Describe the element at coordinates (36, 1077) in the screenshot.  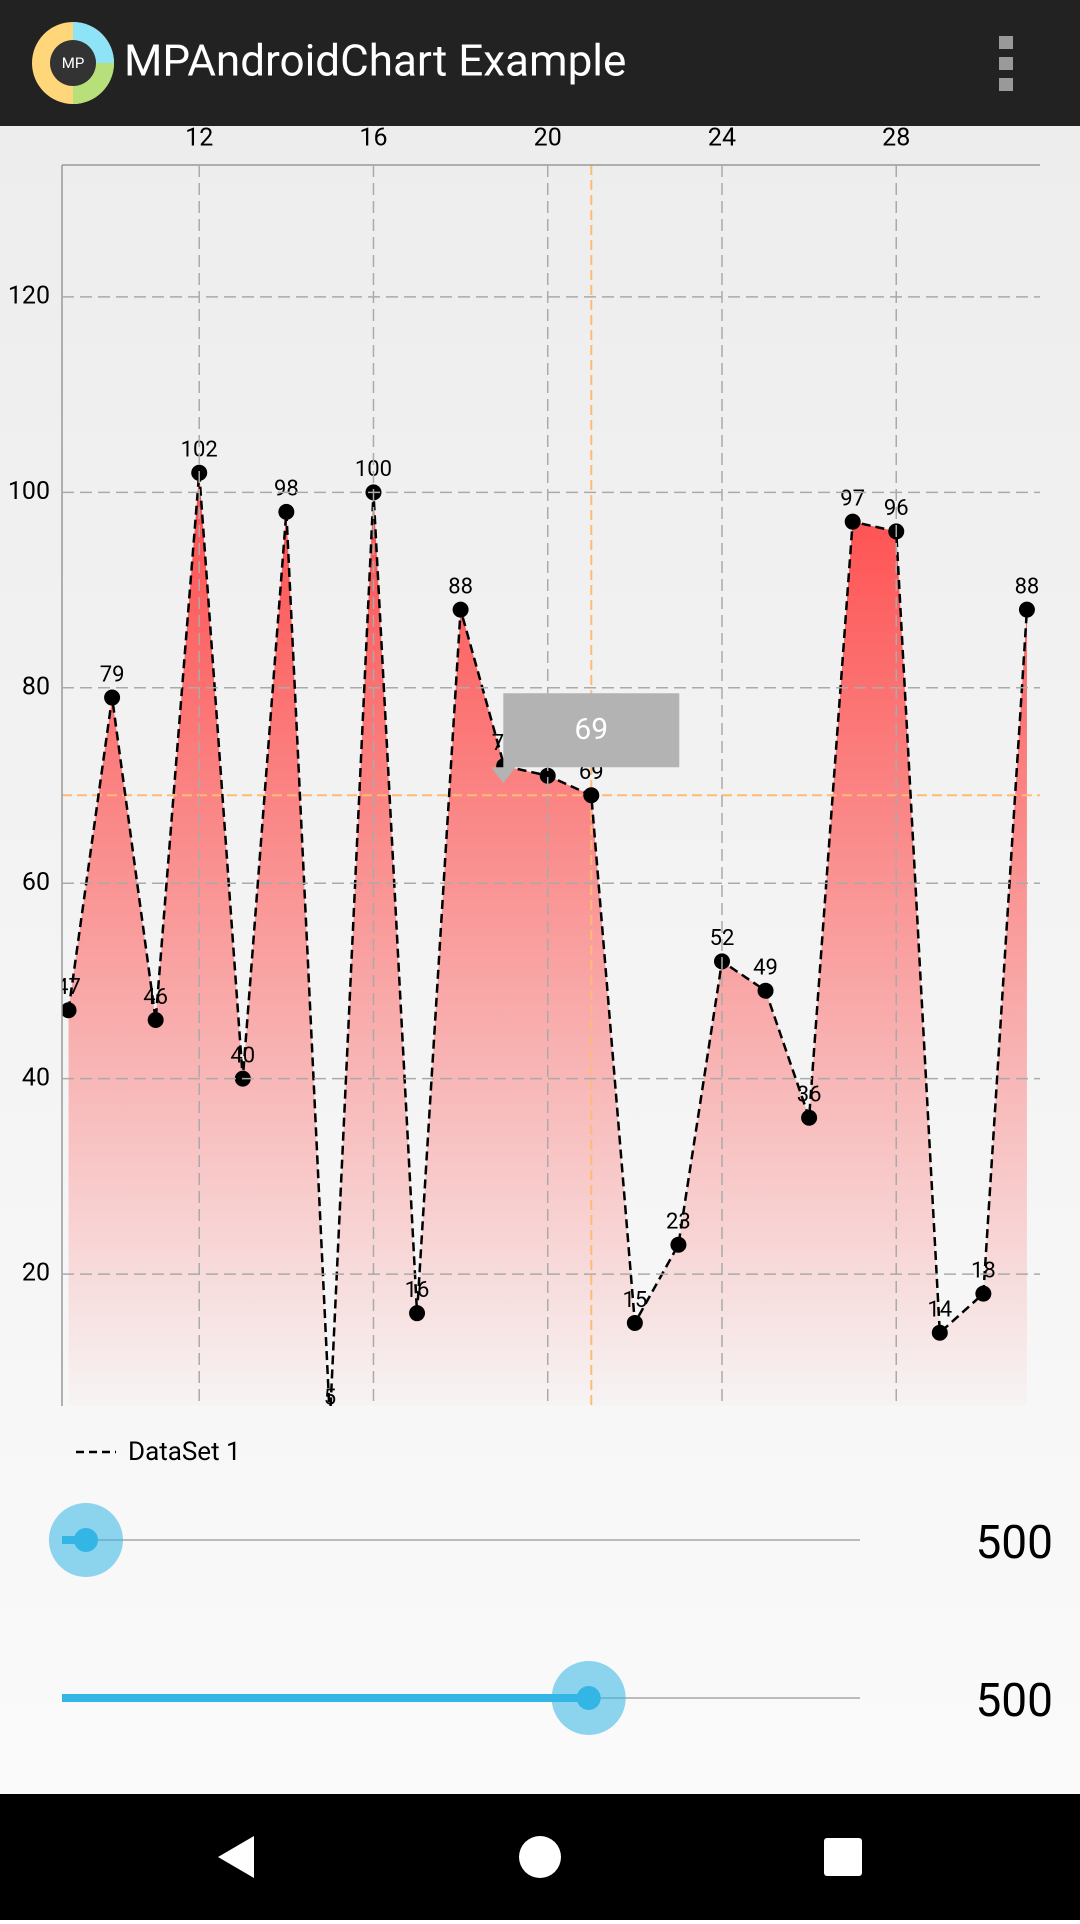
I see `y-tick-label: 40` at that location.